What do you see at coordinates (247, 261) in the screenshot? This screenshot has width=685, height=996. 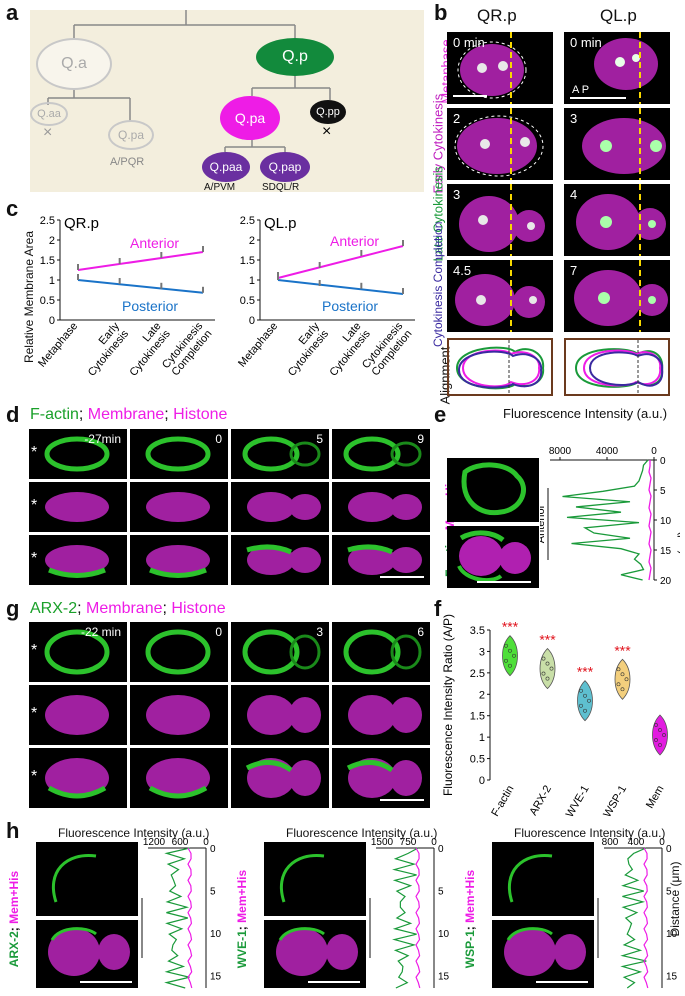 I see `panel-c-ytick-label-1-3: 1.5` at bounding box center [247, 261].